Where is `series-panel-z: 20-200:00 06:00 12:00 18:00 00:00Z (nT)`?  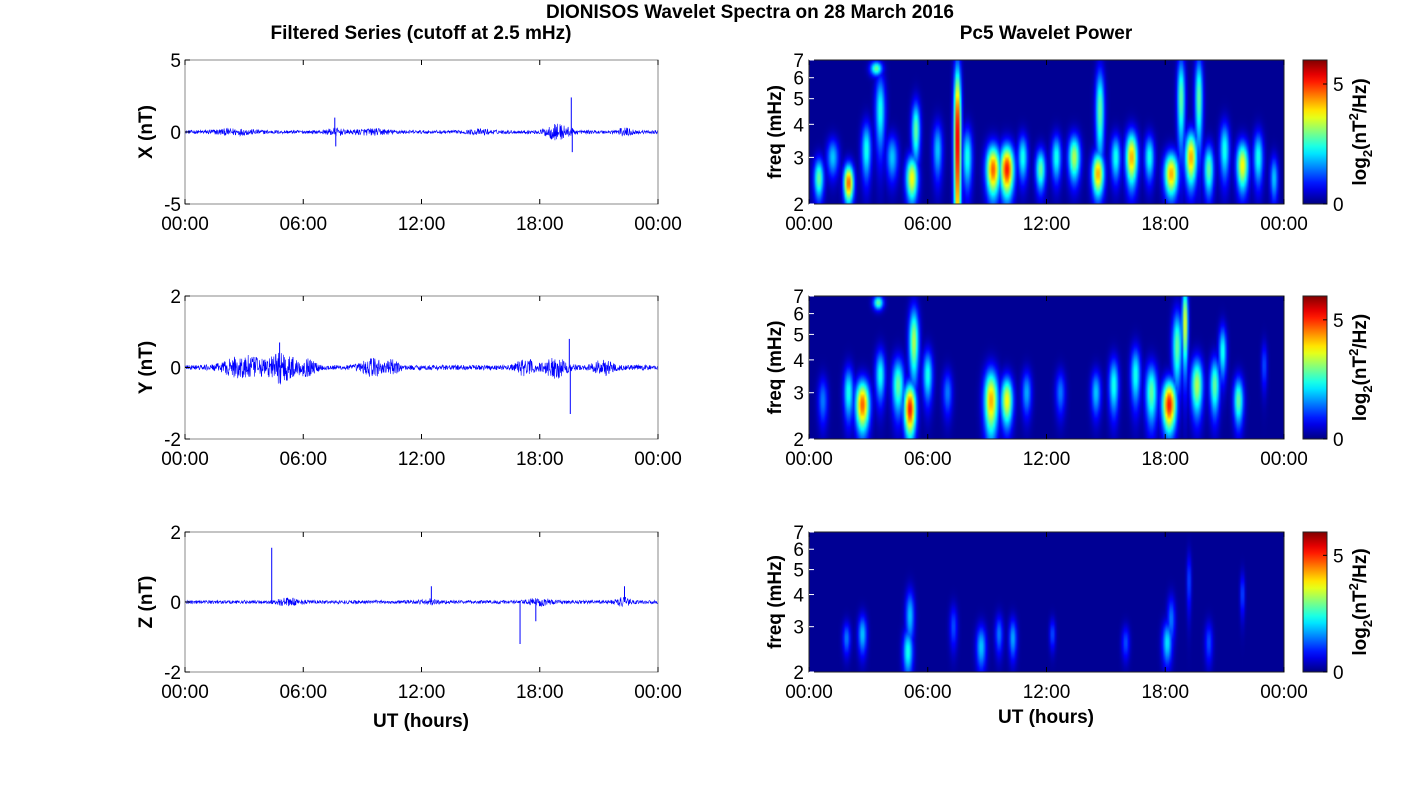
series-panel-z: 20-200:00 06:00 12:00 18:00 00:00Z (nT) is located at coordinates (409, 613).